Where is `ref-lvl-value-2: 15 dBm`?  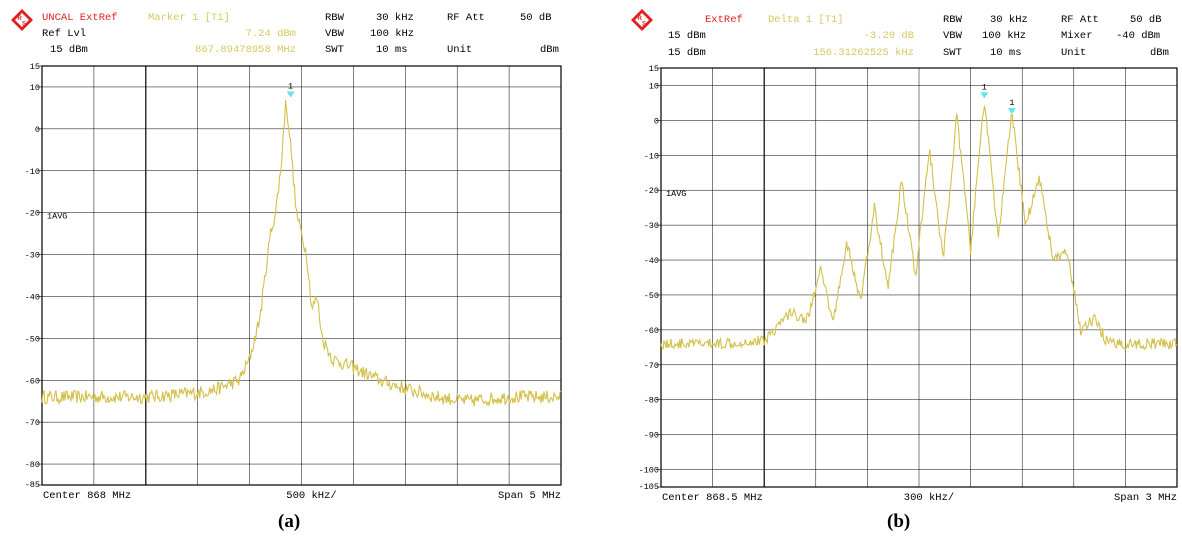
ref-lvl-value-2: 15 dBm is located at coordinates (687, 53).